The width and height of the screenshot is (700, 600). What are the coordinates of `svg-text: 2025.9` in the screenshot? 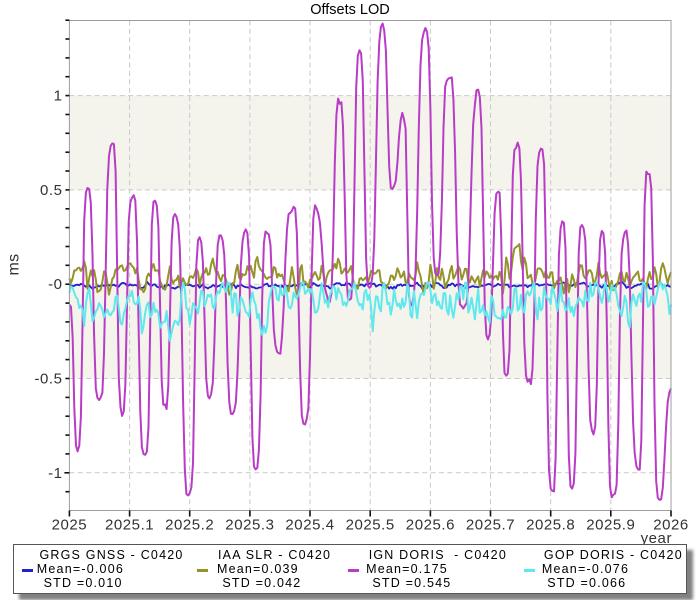 It's located at (610, 525).